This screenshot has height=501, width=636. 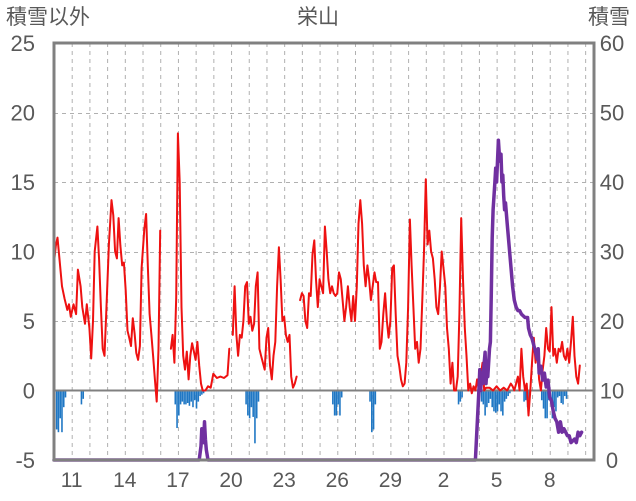 What do you see at coordinates (612, 182) in the screenshot?
I see `right-tick-label: 40` at bounding box center [612, 182].